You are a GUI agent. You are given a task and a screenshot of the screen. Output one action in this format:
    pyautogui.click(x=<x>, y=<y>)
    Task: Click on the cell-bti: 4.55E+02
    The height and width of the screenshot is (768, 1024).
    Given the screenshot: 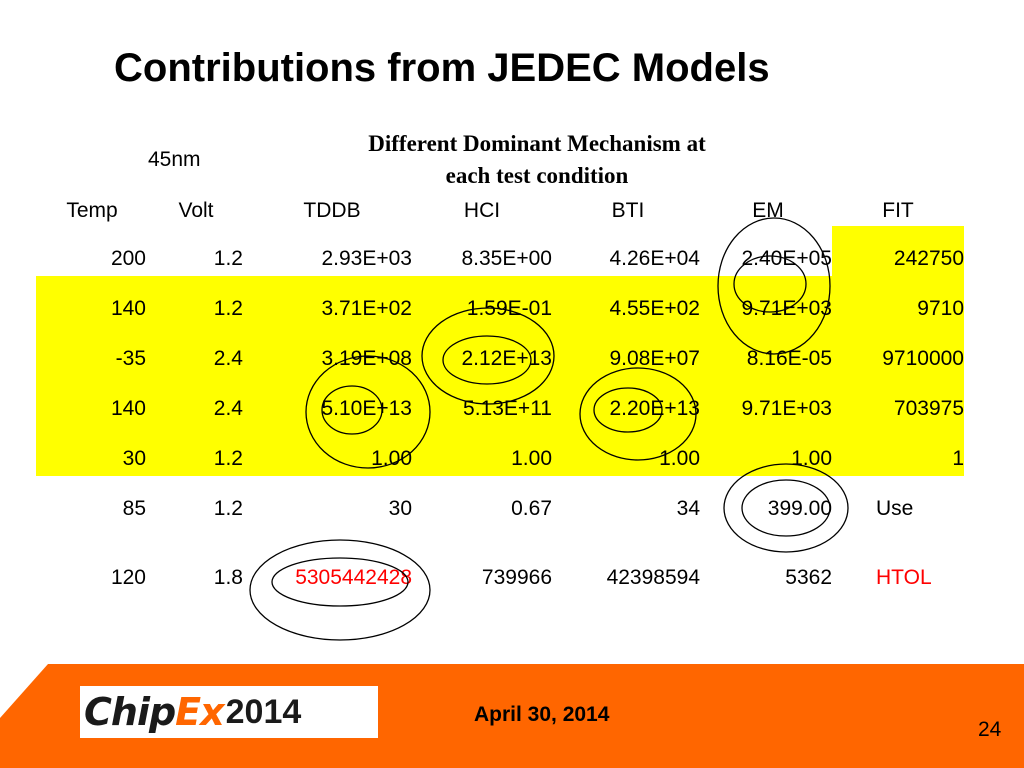 What is the action you would take?
    pyautogui.click(x=654, y=308)
    